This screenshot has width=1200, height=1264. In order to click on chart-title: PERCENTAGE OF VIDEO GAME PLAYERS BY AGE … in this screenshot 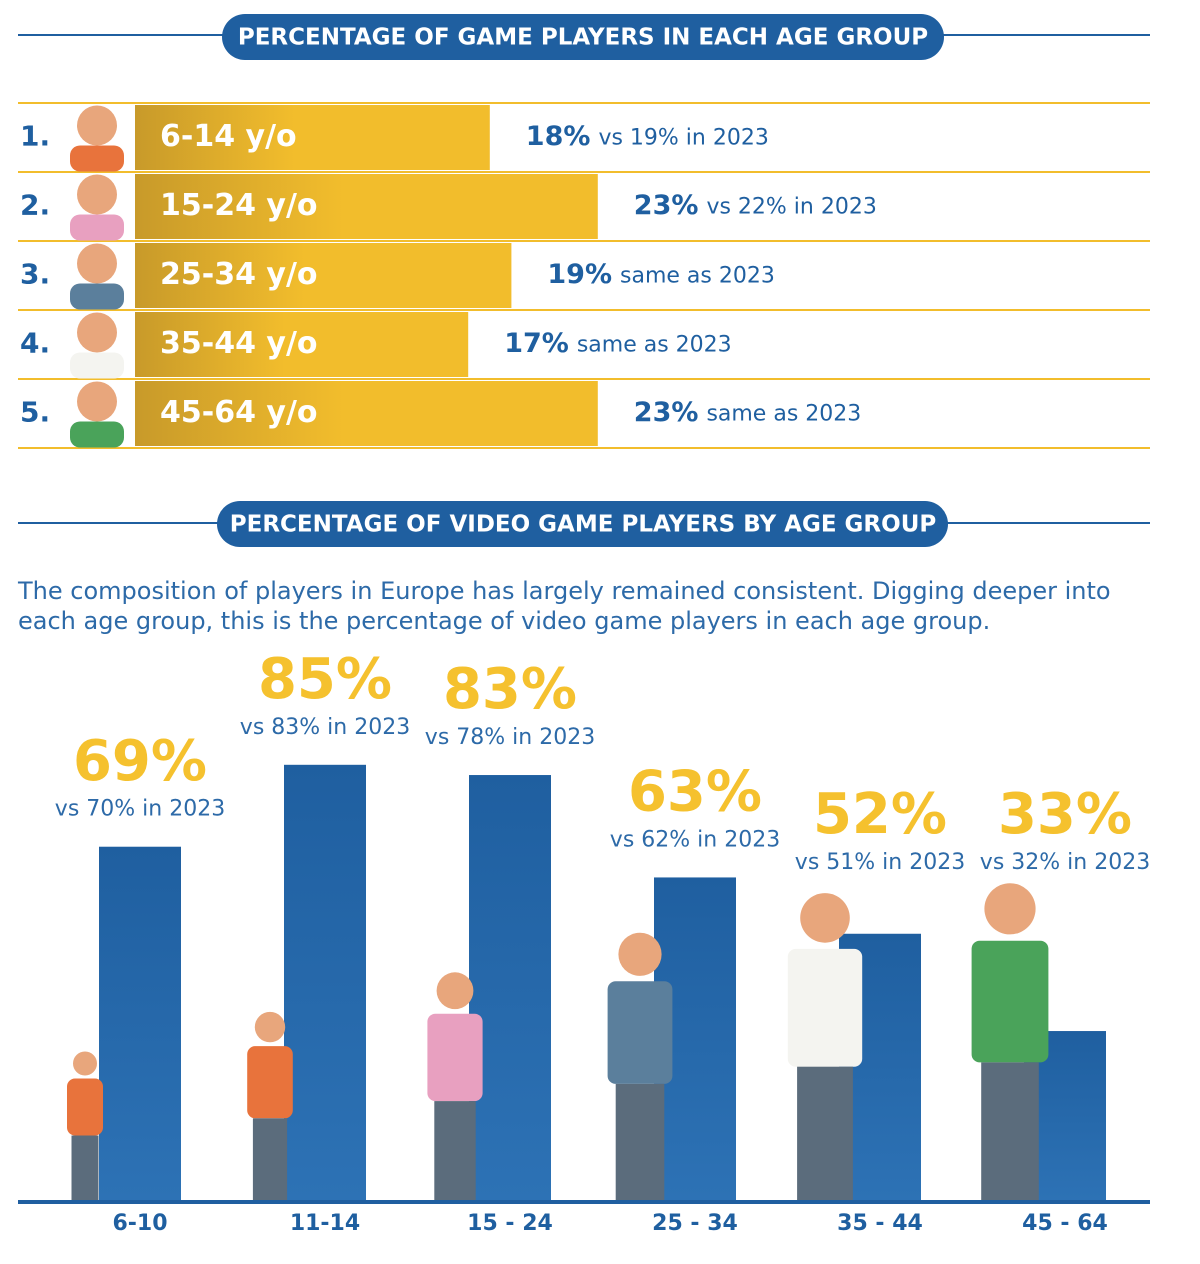, I will do `click(583, 525)`.